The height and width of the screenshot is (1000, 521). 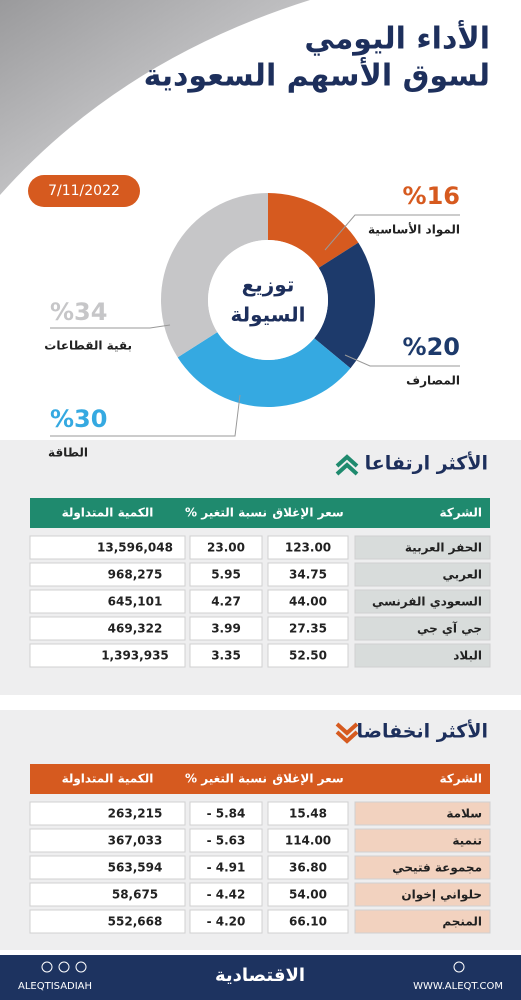 I want to click on cell-text: 15.48, so click(x=308, y=814).